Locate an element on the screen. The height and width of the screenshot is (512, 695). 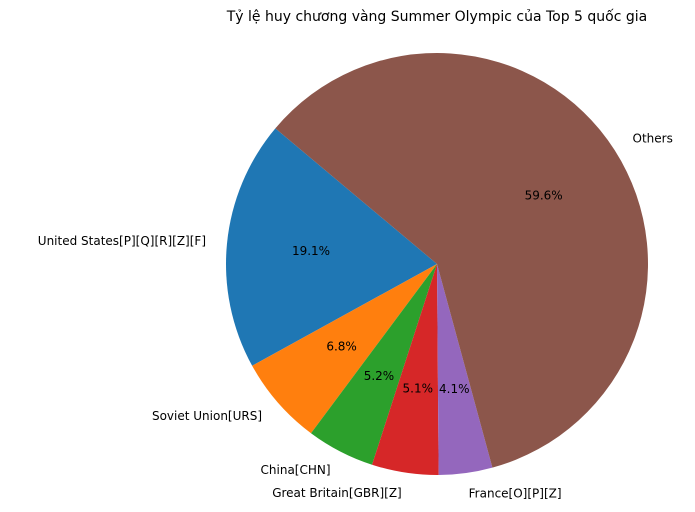
pie-slice-soviet-union is located at coordinates (344, 349).